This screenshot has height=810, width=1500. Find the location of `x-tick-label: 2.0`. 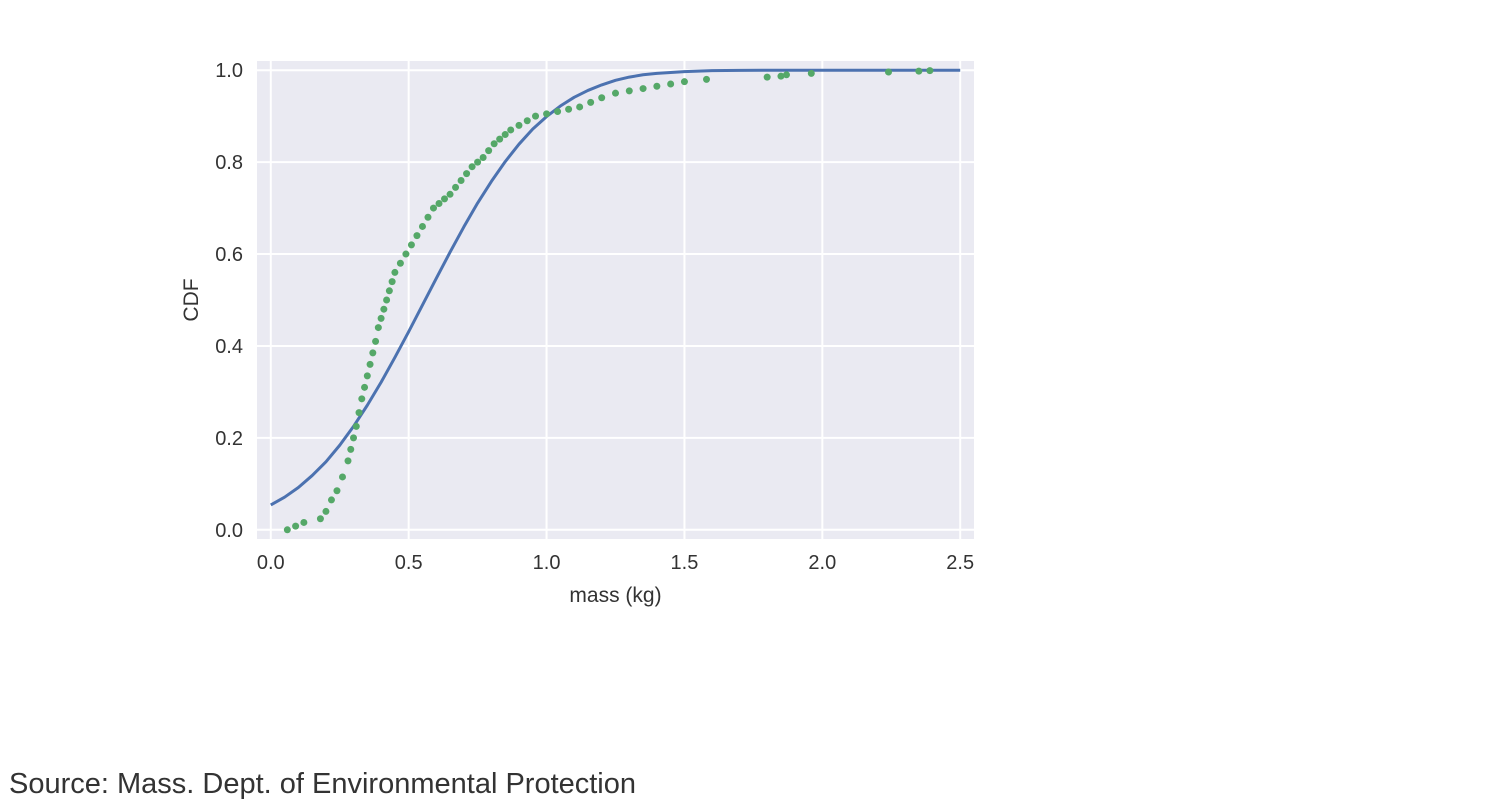

x-tick-label: 2.0 is located at coordinates (822, 563).